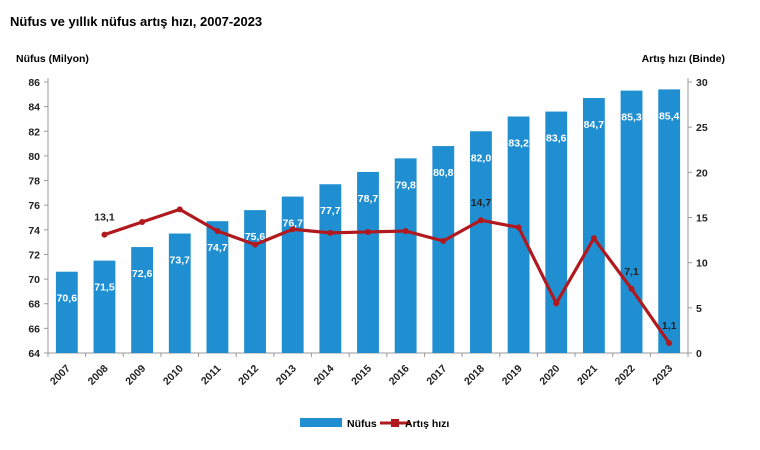 This screenshot has width=760, height=450. I want to click on bar-value-label: 77,7, so click(330, 211).